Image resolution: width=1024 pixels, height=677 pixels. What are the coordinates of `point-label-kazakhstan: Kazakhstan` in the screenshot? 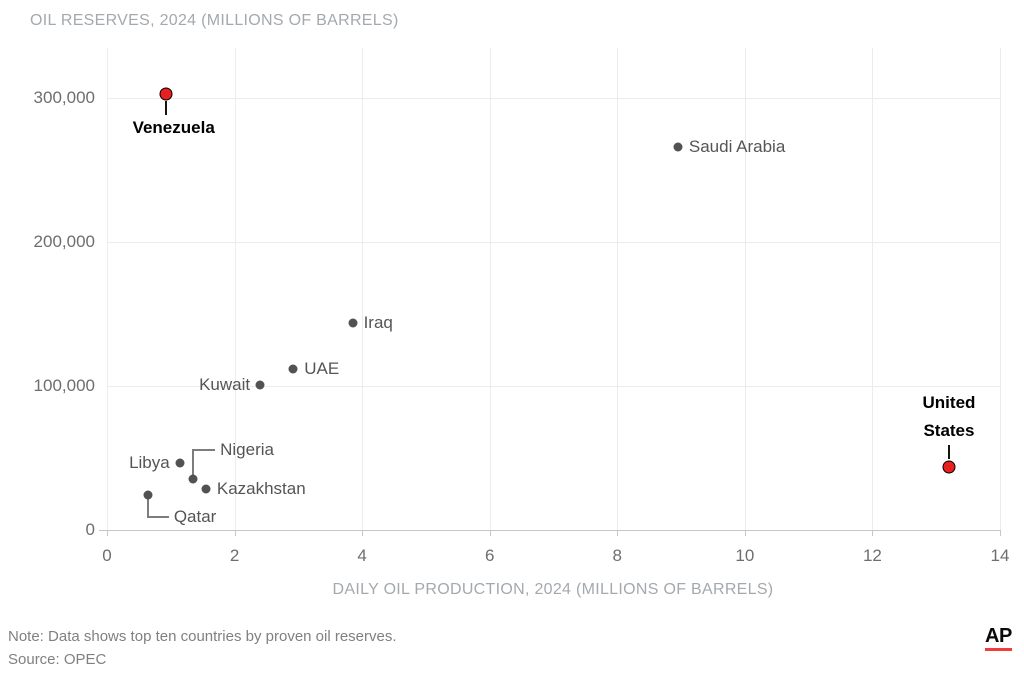 It's located at (261, 488).